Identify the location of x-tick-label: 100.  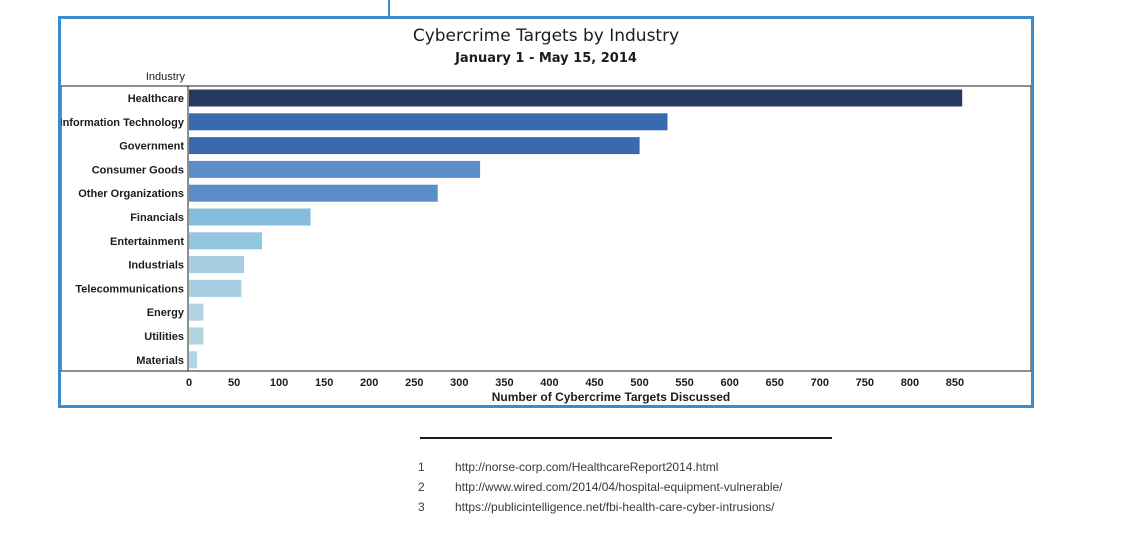
(279, 383).